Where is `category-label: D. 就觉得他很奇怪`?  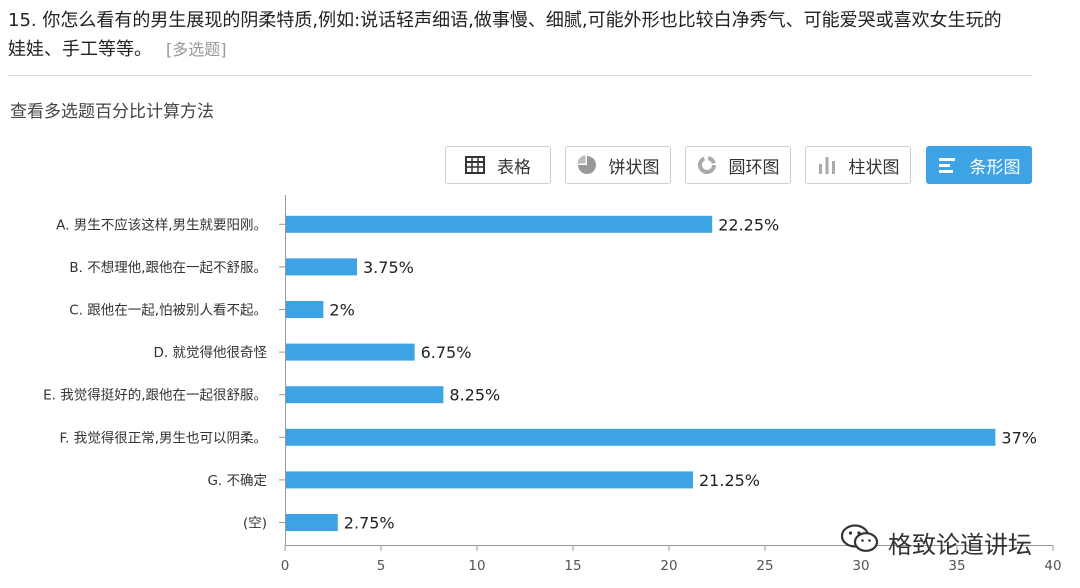
category-label: D. 就觉得他很奇怪 is located at coordinates (211, 352).